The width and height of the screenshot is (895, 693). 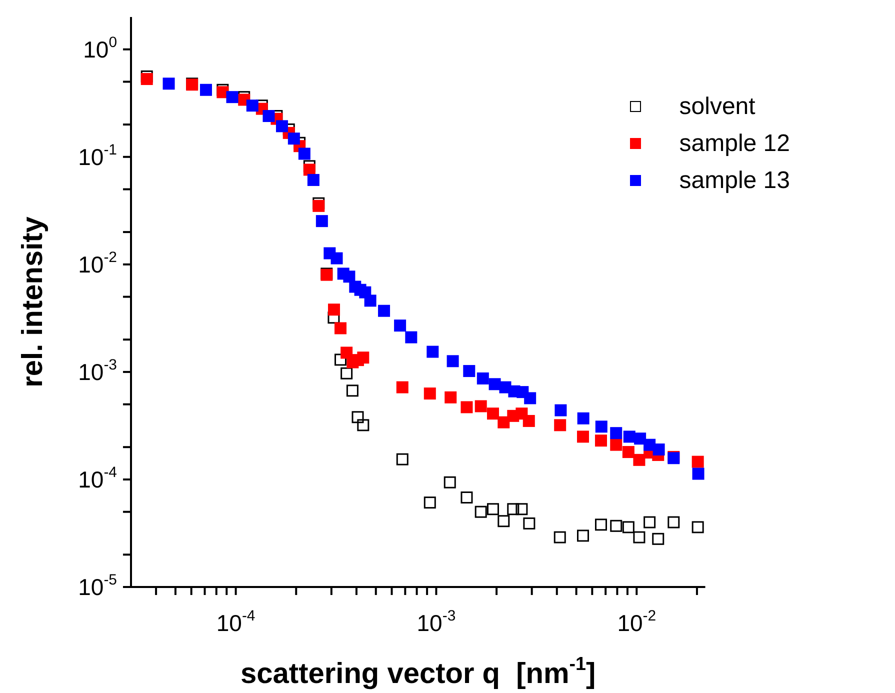 What do you see at coordinates (734, 181) in the screenshot?
I see `legend-label: sample 13` at bounding box center [734, 181].